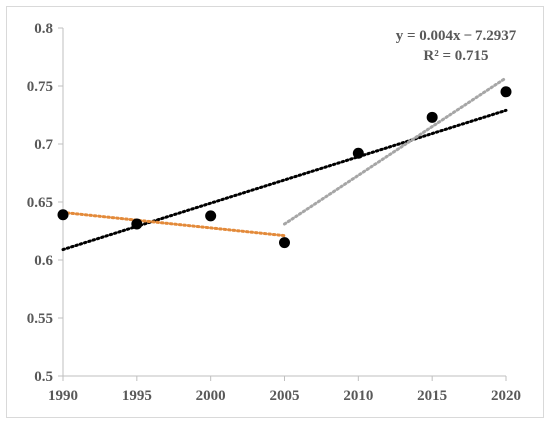 The height and width of the screenshot is (424, 550). What do you see at coordinates (40, 319) in the screenshot?
I see `y-tick-label: 0.55` at bounding box center [40, 319].